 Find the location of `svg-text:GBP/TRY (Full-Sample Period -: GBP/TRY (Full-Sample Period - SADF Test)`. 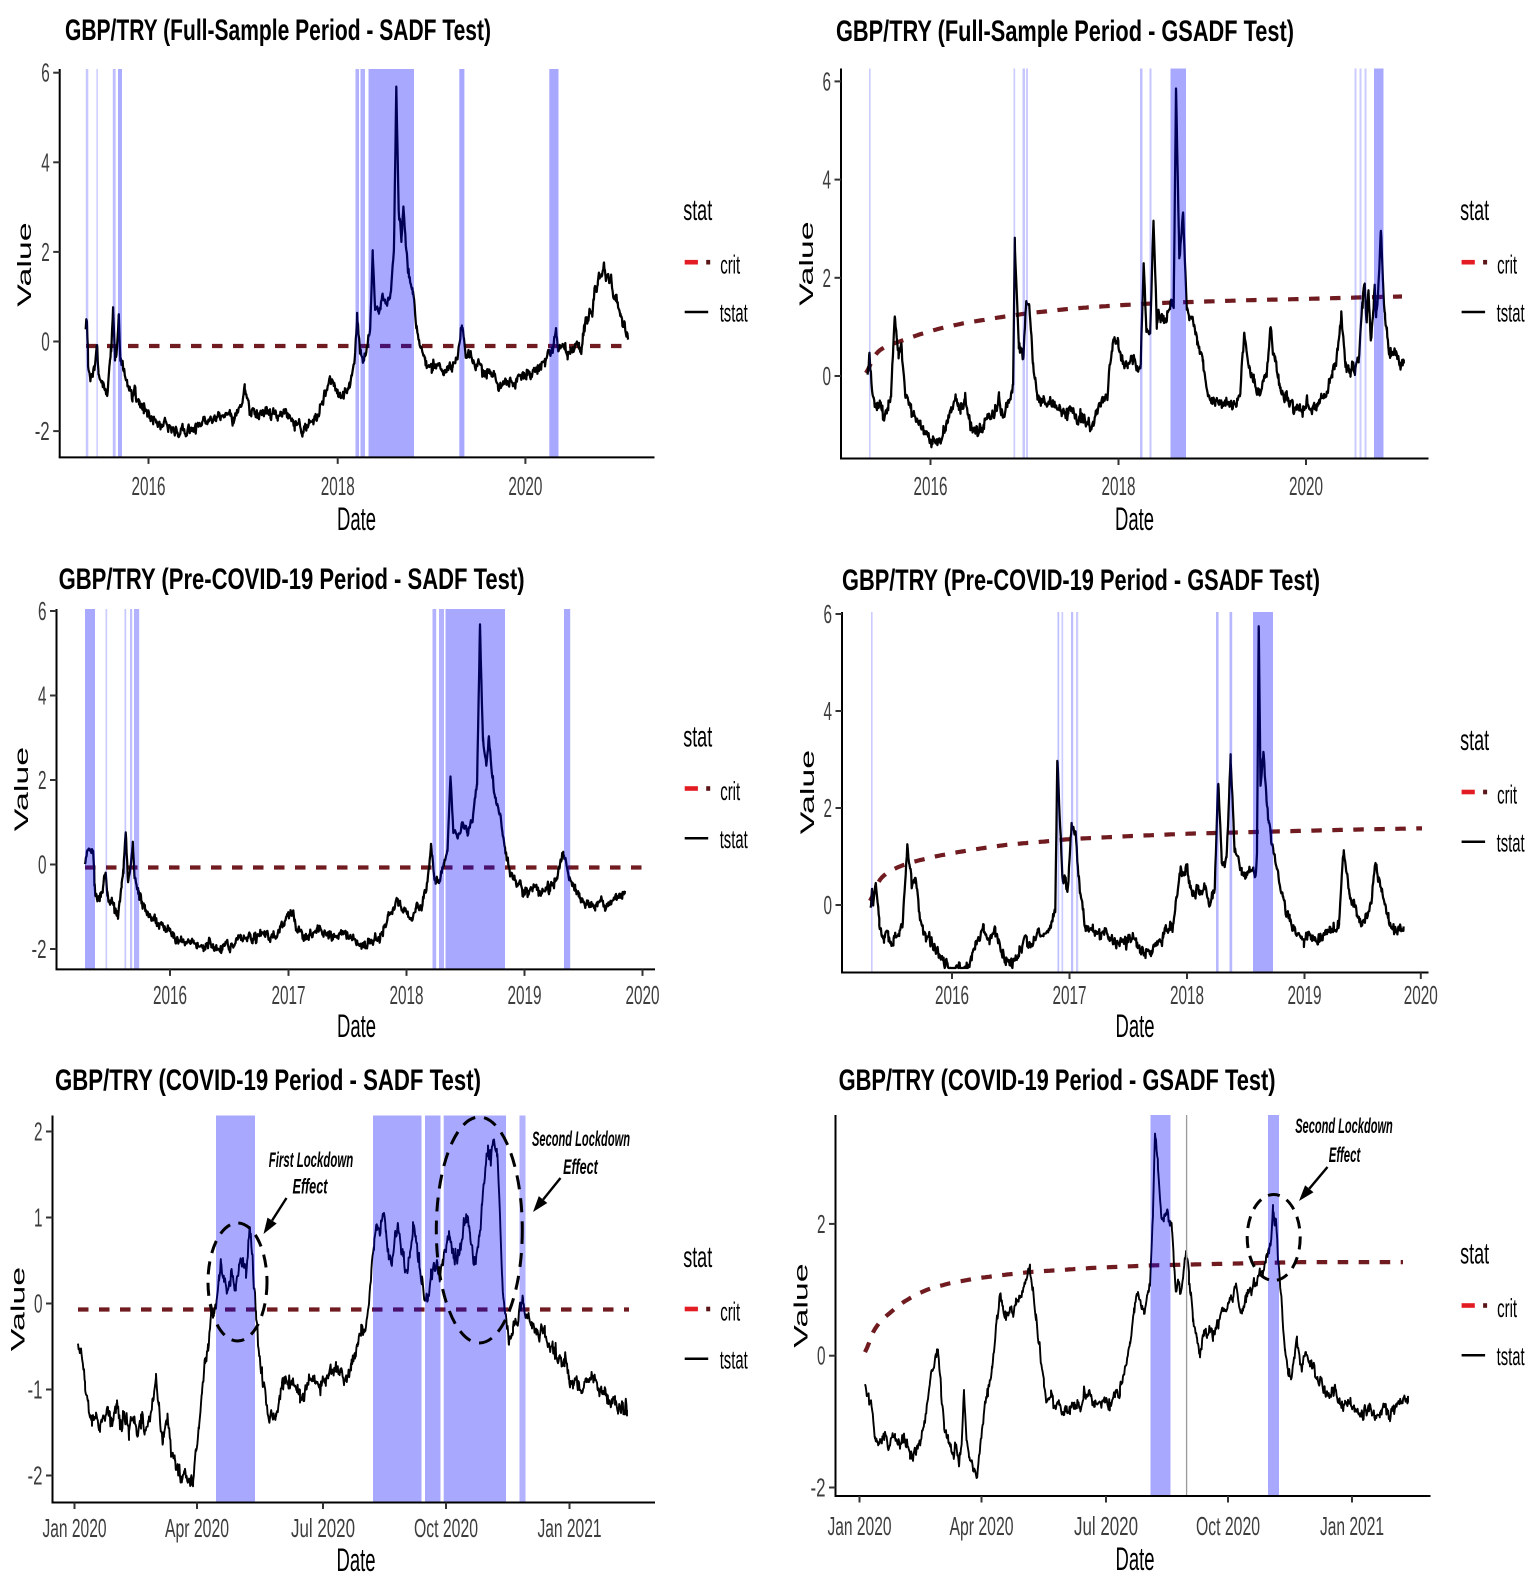

svg-text:GBP/TRY (Full-Sample Period -: GBP/TRY (Full-Sample Period - SADF Test) is located at coordinates (278, 30).